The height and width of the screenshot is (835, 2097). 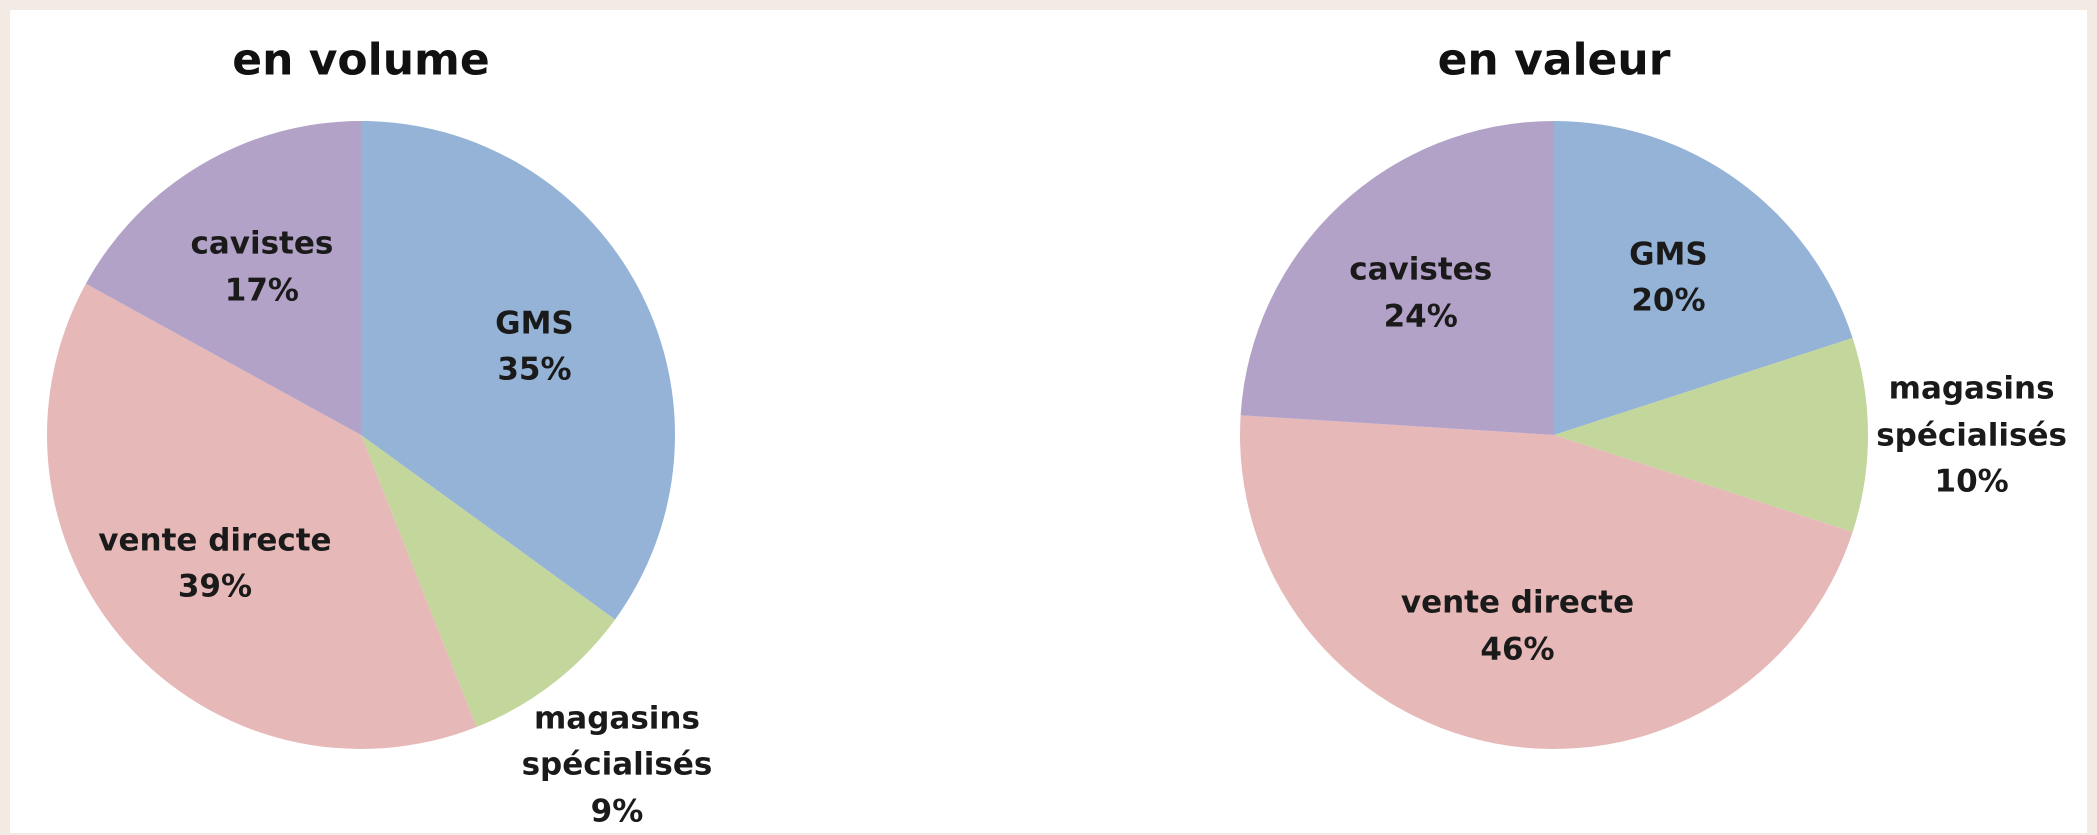 I want to click on chart-title: en valeur, so click(x=1554, y=60).